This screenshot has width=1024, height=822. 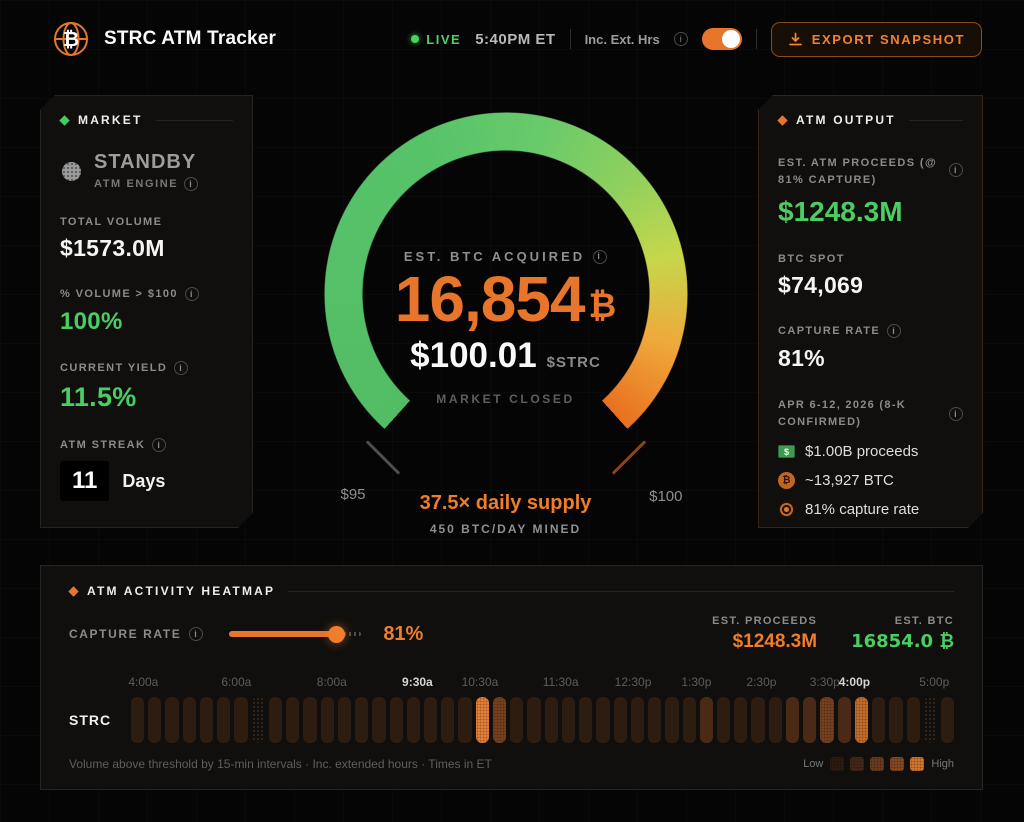 I want to click on est-proceeds-value: $1248.3M, so click(x=840, y=211).